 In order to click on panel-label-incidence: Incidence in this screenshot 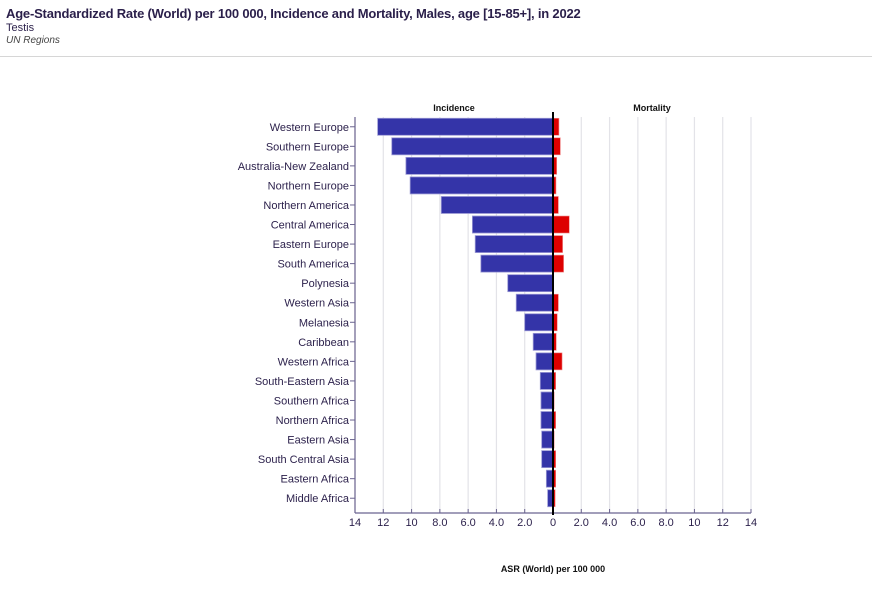, I will do `click(454, 108)`.